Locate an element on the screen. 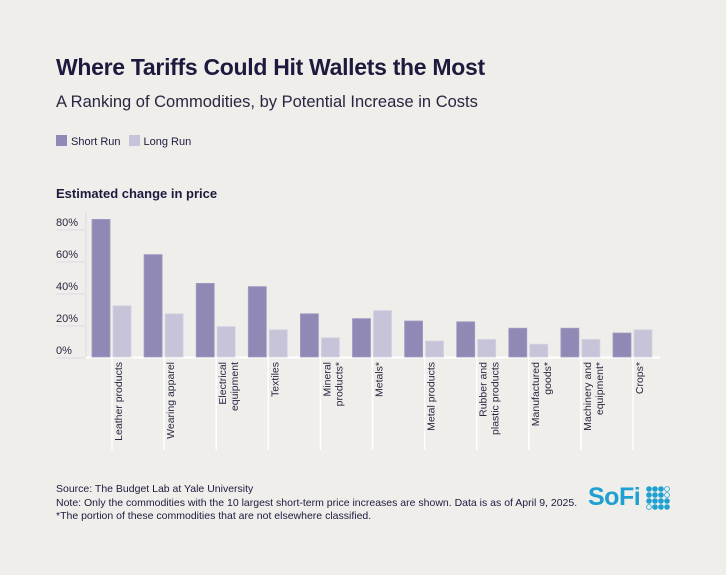  y-tick-label: 40% is located at coordinates (67, 287).